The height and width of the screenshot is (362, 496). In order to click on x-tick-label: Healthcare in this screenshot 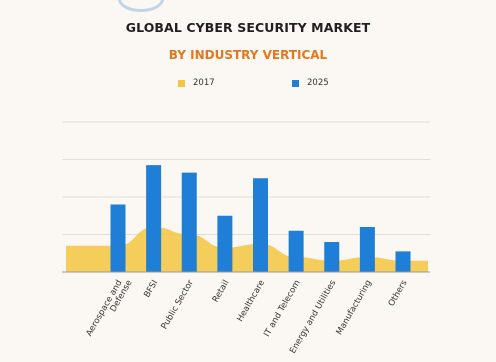, I will do `click(251, 301)`.